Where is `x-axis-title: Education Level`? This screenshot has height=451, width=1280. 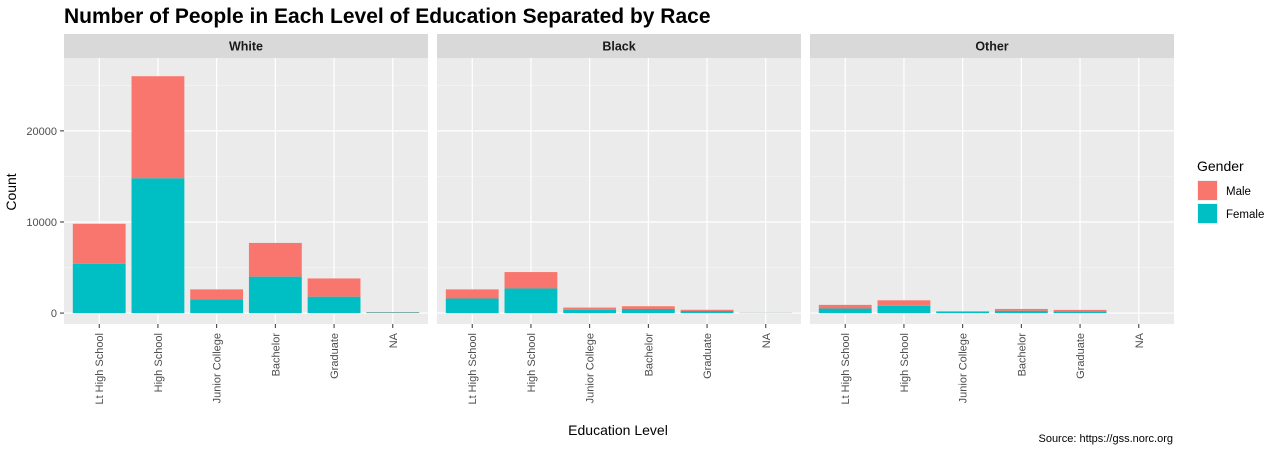 x-axis-title: Education Level is located at coordinates (618, 430).